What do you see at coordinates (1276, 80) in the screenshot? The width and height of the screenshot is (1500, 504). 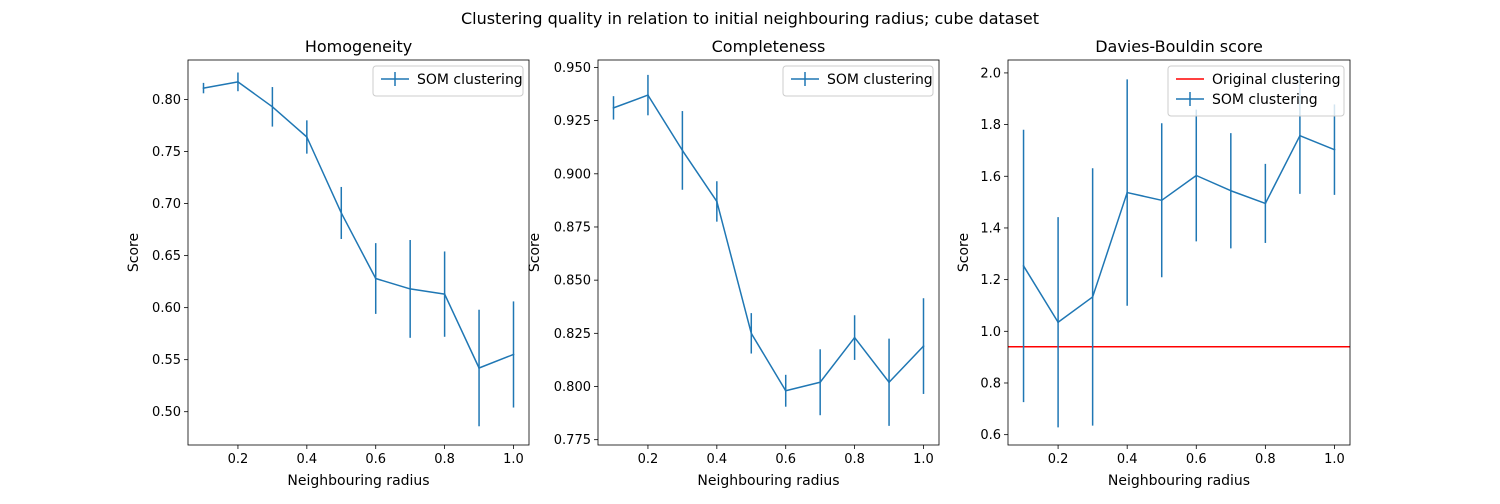 I see `davies-bouldin-legend-label: Original clustering` at bounding box center [1276, 80].